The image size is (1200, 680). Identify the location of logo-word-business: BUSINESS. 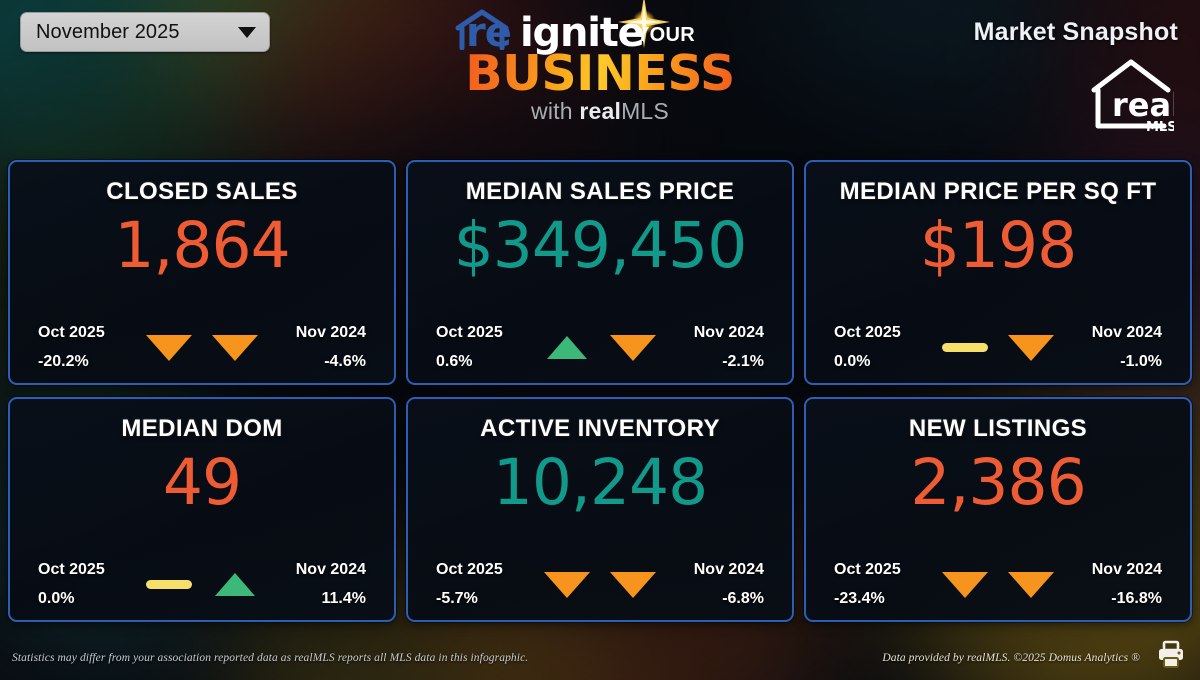
(600, 73).